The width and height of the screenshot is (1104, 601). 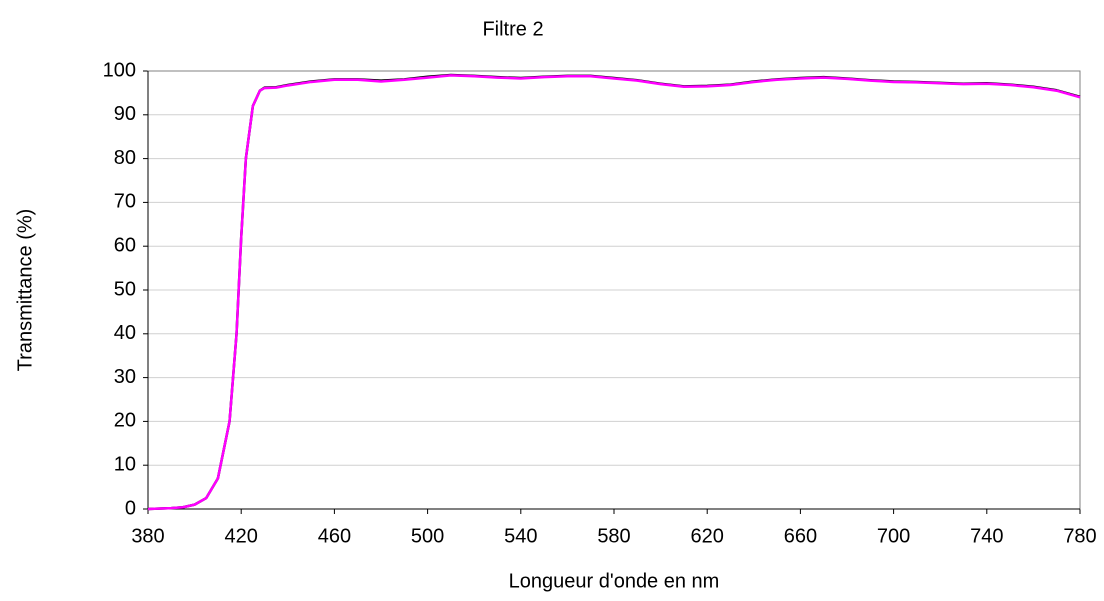 What do you see at coordinates (613, 536) in the screenshot?
I see `x-tick-label: 580` at bounding box center [613, 536].